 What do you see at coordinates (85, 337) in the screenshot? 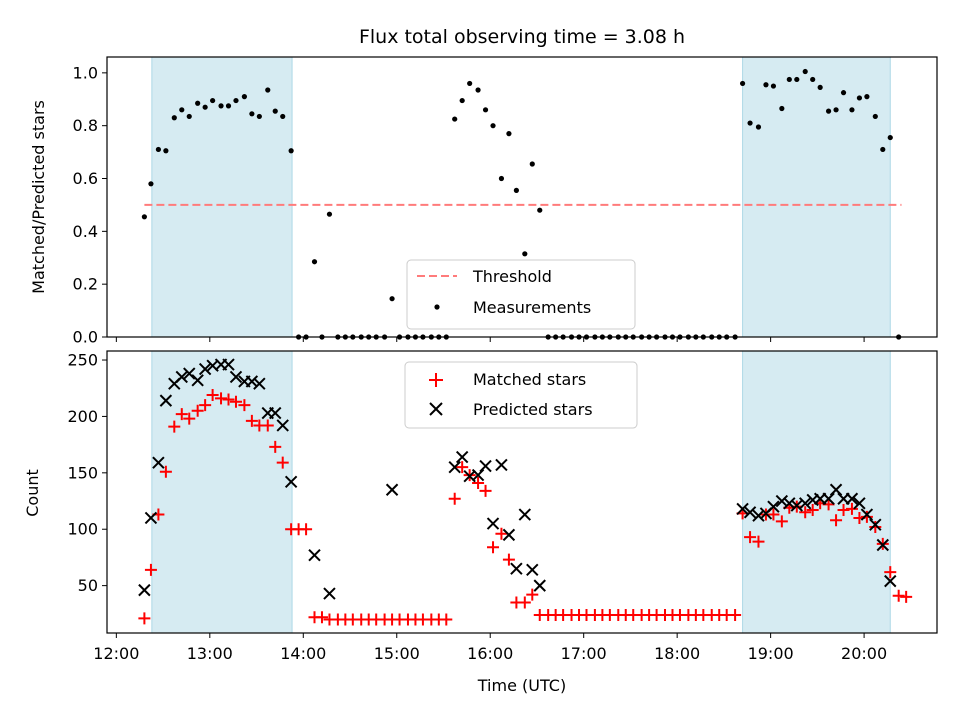
I see `top-y-tick-label: 0.0` at bounding box center [85, 337].